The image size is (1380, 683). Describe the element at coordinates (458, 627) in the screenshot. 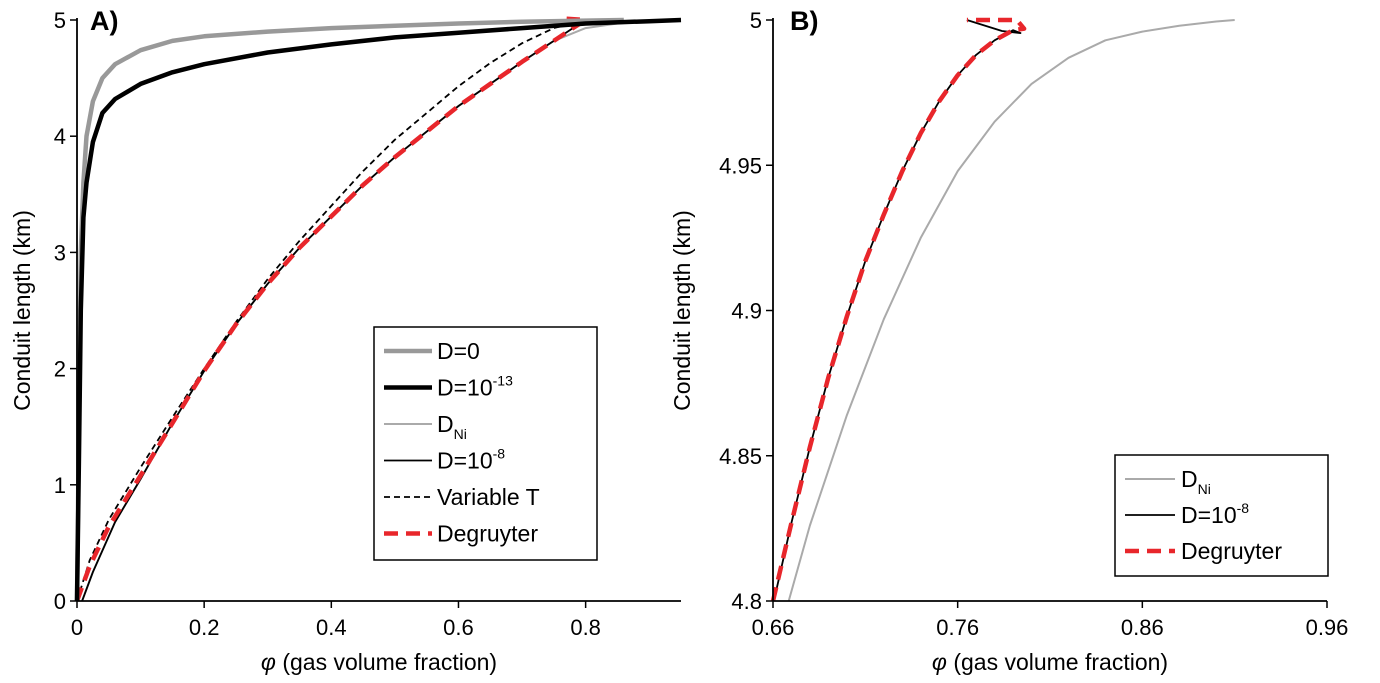

I see `x-tick-label: 0.6` at that location.